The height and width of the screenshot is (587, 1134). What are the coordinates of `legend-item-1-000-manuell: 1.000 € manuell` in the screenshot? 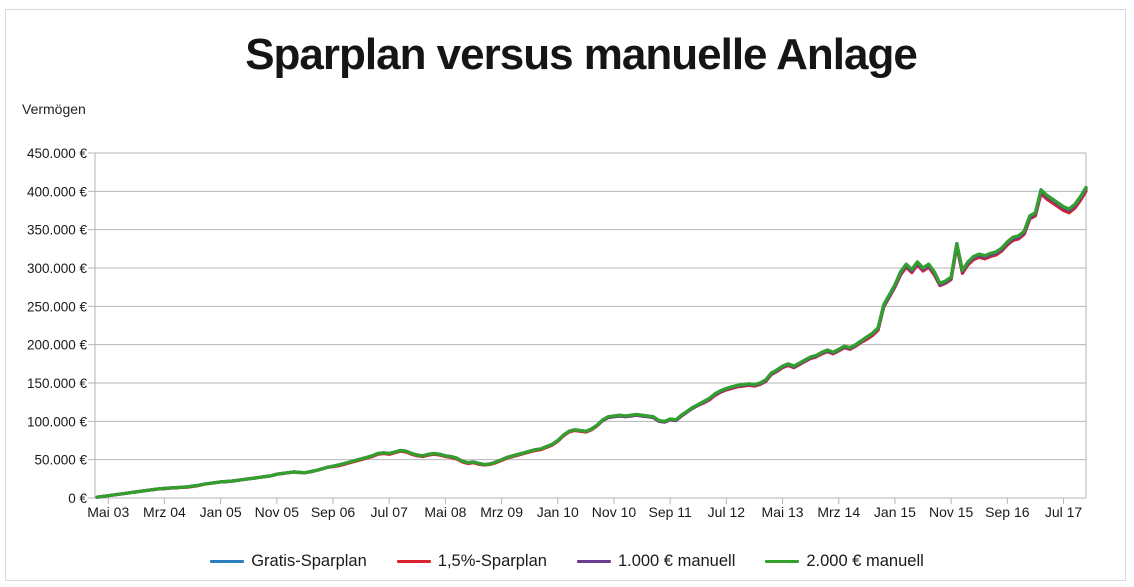 It's located at (656, 561).